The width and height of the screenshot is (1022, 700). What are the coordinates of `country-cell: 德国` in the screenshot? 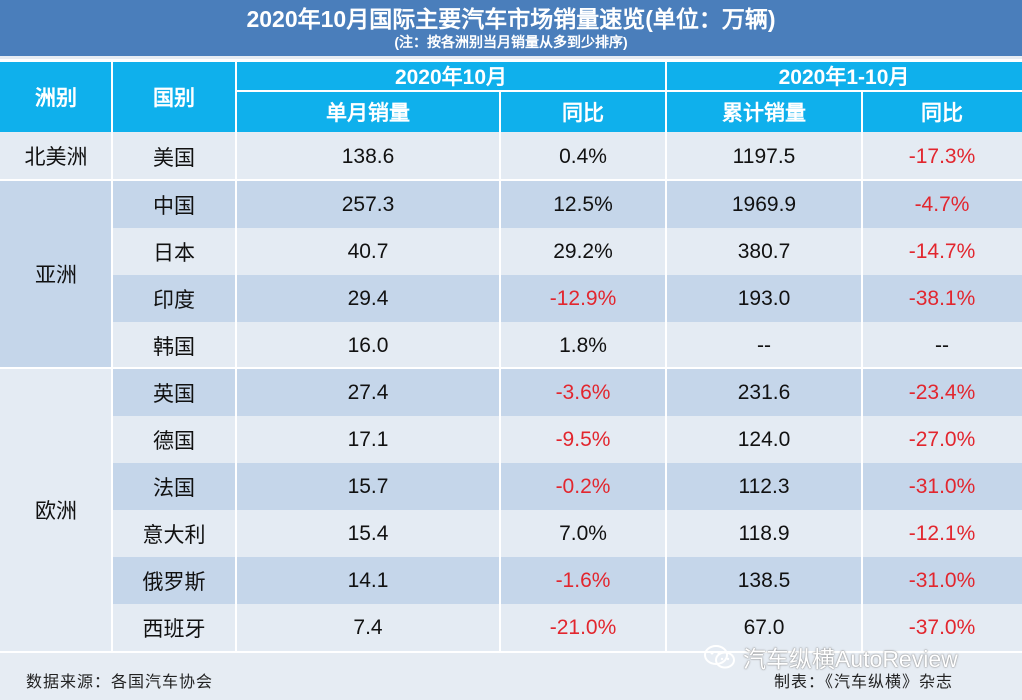 It's located at (174, 441).